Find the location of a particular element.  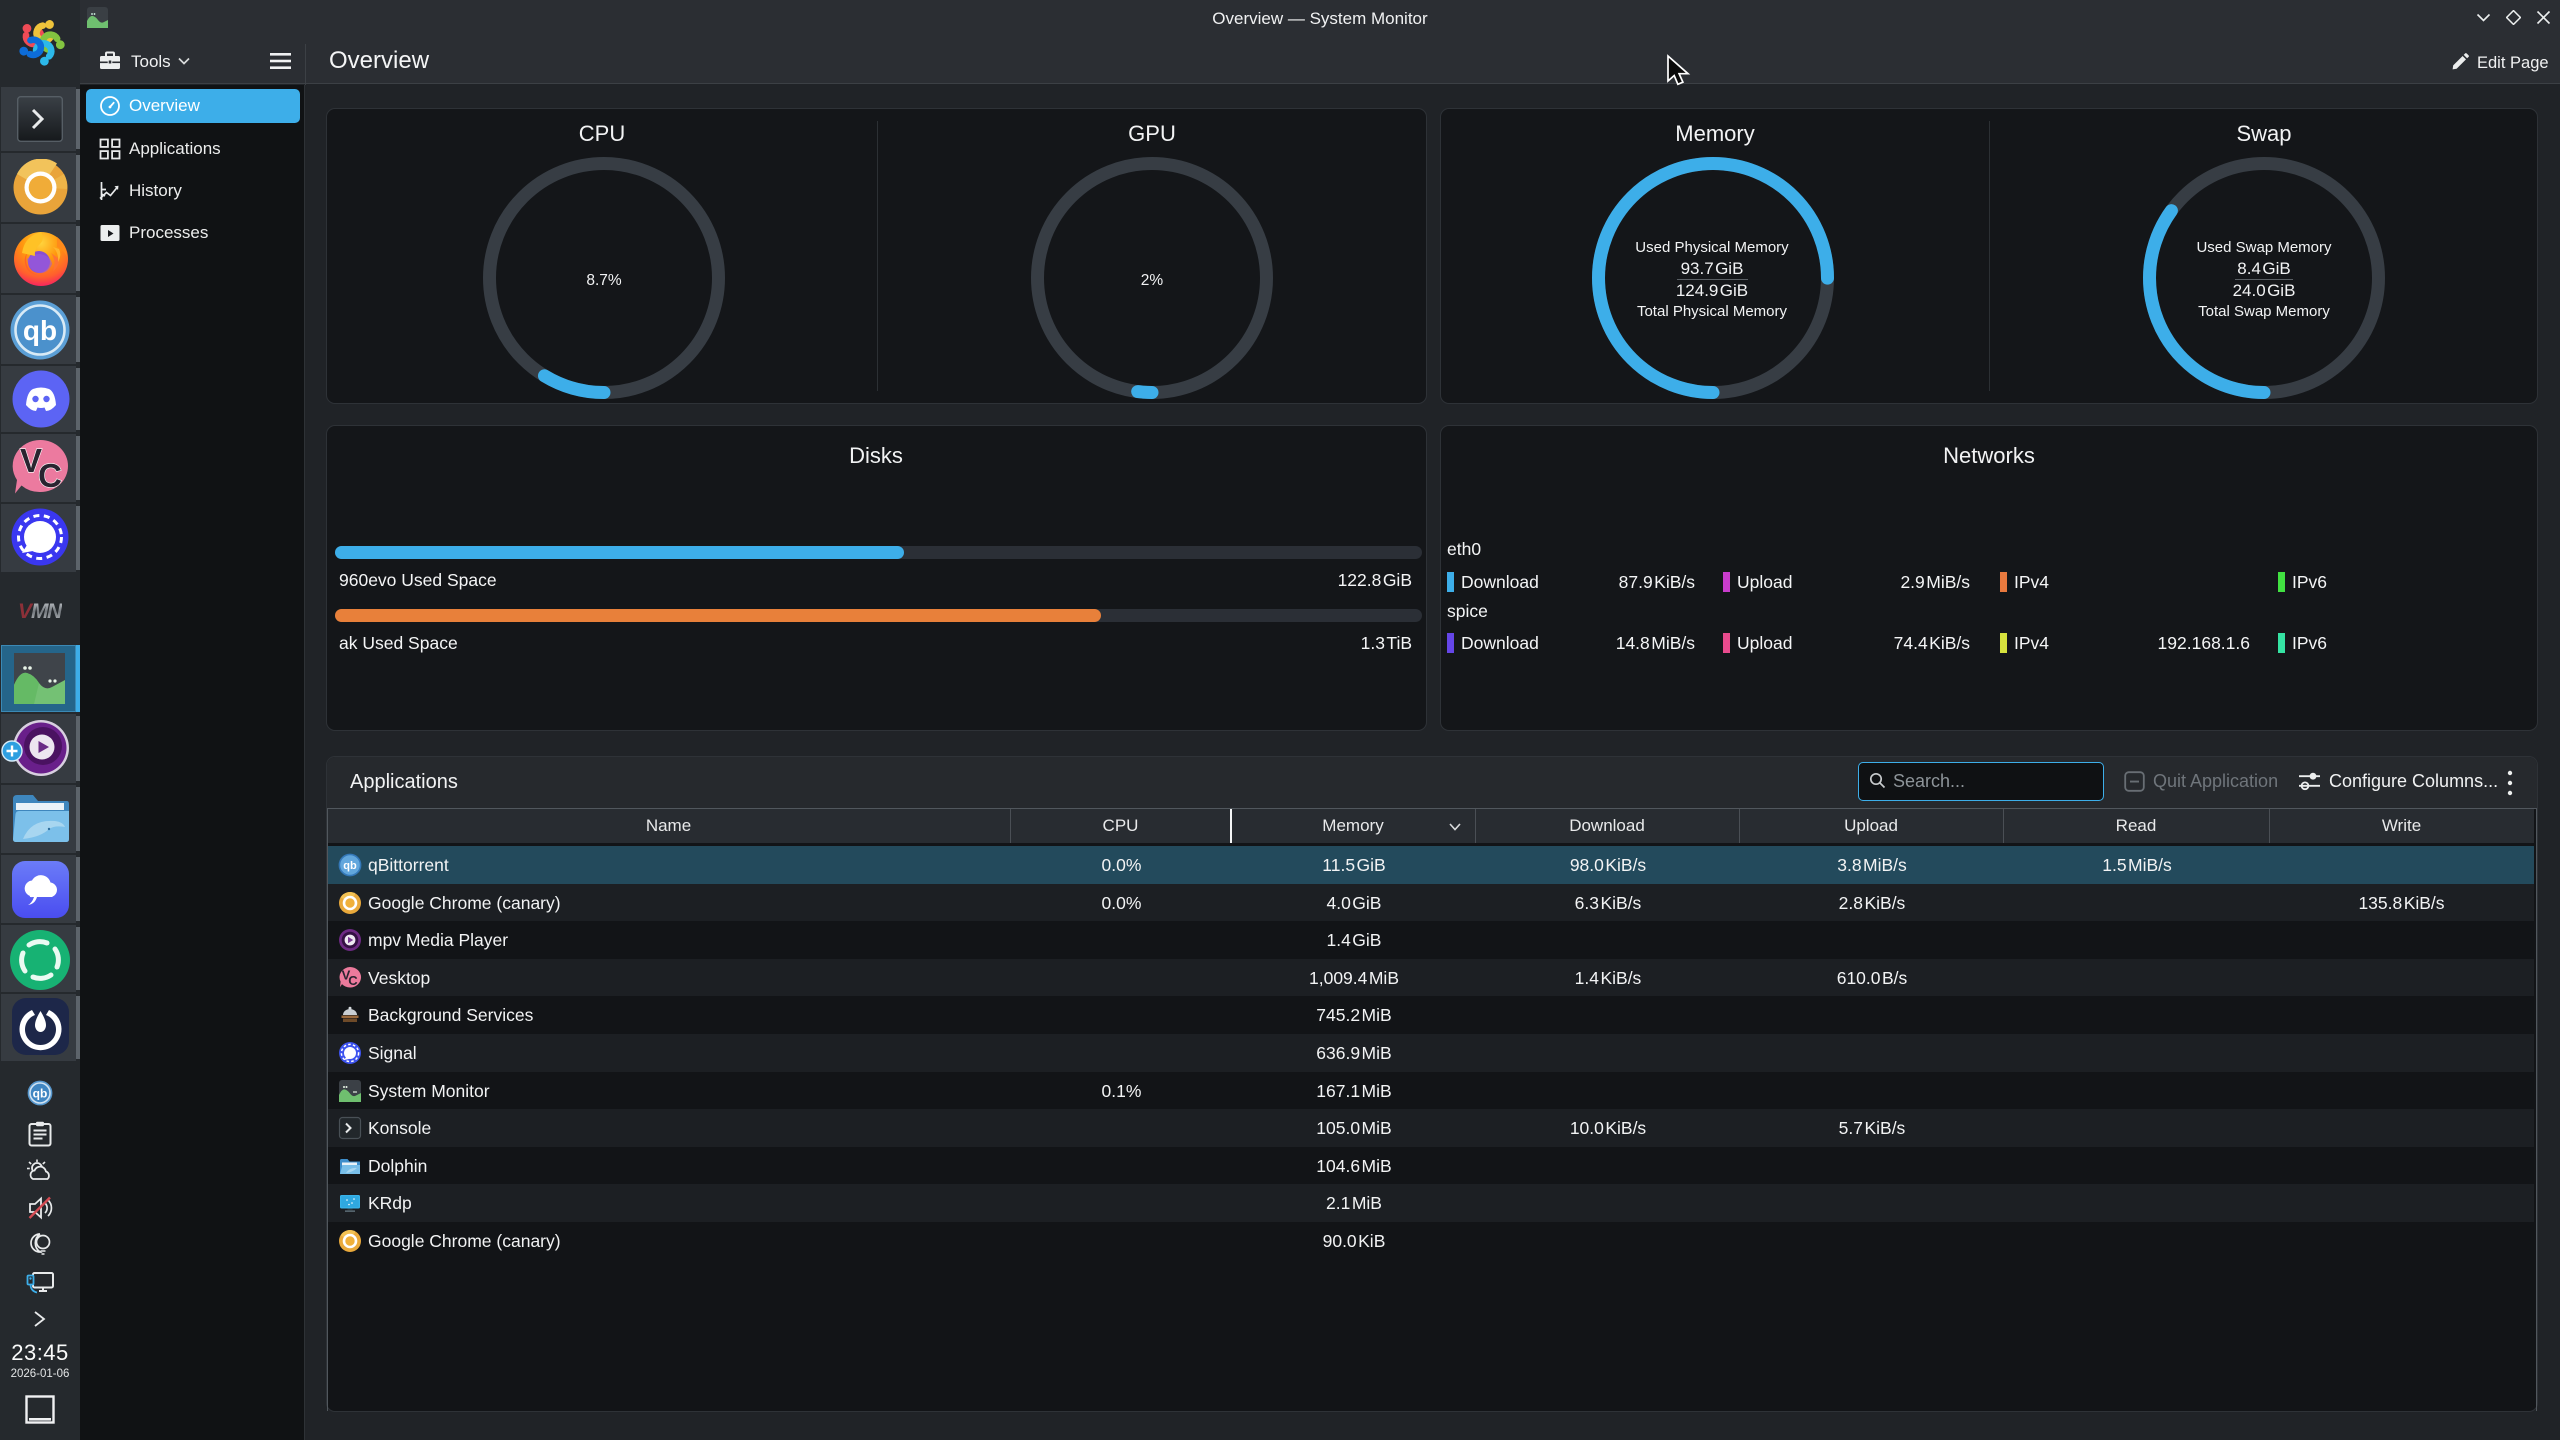

svg-text: N is located at coordinates (54, 611).